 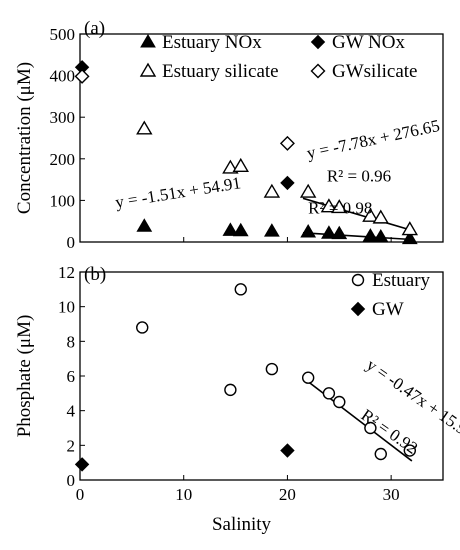 I want to click on legend-label: GWsilicate, so click(x=374, y=71).